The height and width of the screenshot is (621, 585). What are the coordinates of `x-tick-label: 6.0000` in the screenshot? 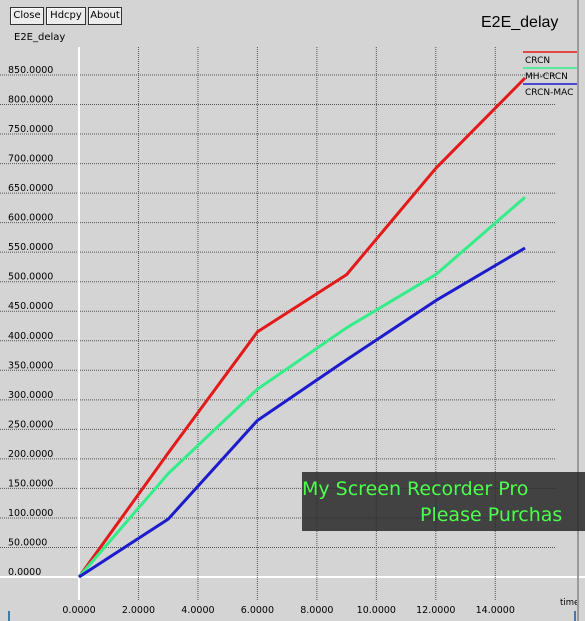 It's located at (257, 610).